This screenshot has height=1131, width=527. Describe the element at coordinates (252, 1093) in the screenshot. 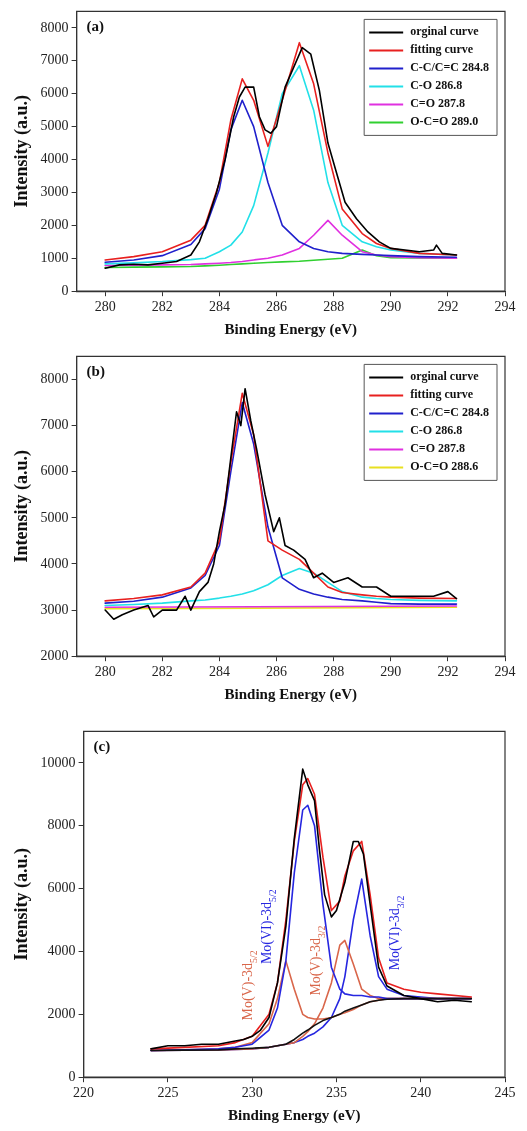

I see `x-tick-label: 230` at that location.